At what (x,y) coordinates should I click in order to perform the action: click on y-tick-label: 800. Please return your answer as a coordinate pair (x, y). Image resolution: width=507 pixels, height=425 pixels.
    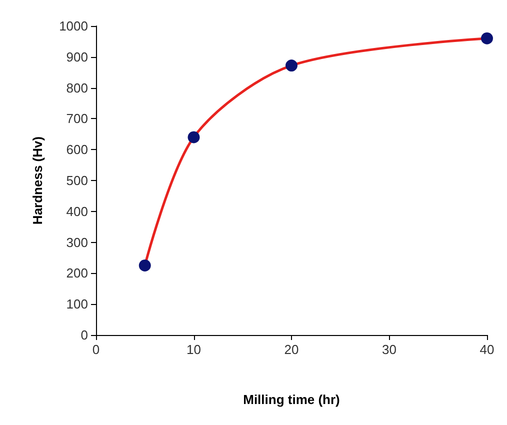
    Looking at the image, I should click on (77, 88).